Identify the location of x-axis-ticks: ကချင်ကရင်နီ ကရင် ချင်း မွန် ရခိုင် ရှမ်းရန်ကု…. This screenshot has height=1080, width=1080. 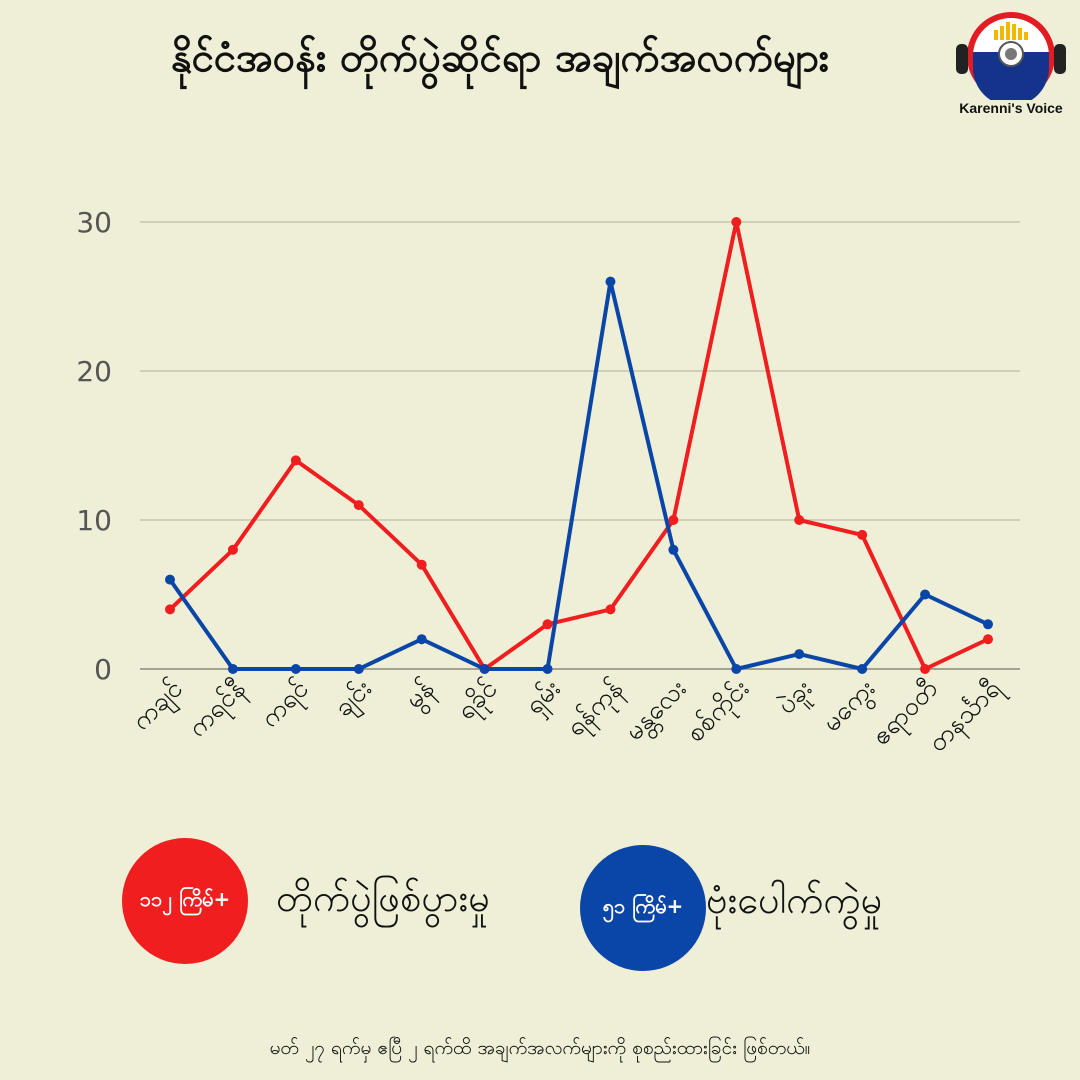
(569, 717).